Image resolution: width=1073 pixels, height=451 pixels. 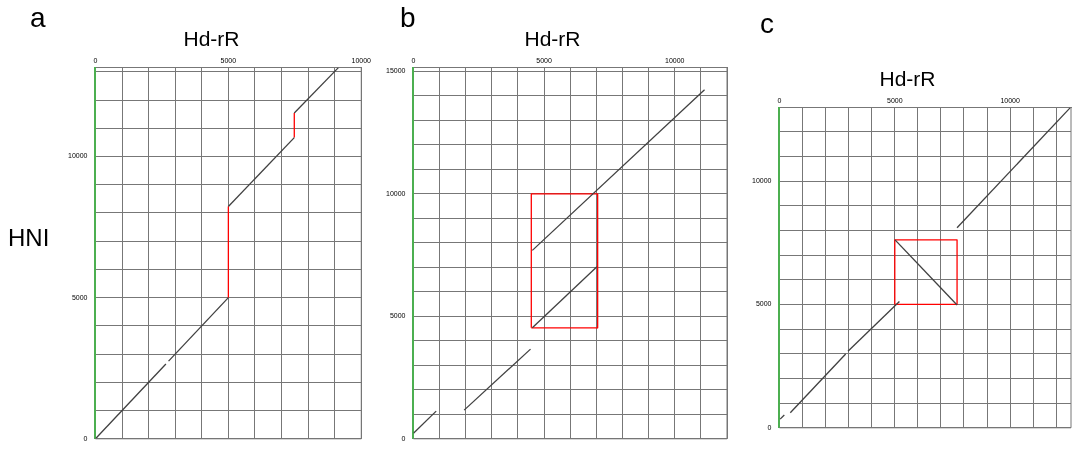 I want to click on text: b, so click(x=408, y=18).